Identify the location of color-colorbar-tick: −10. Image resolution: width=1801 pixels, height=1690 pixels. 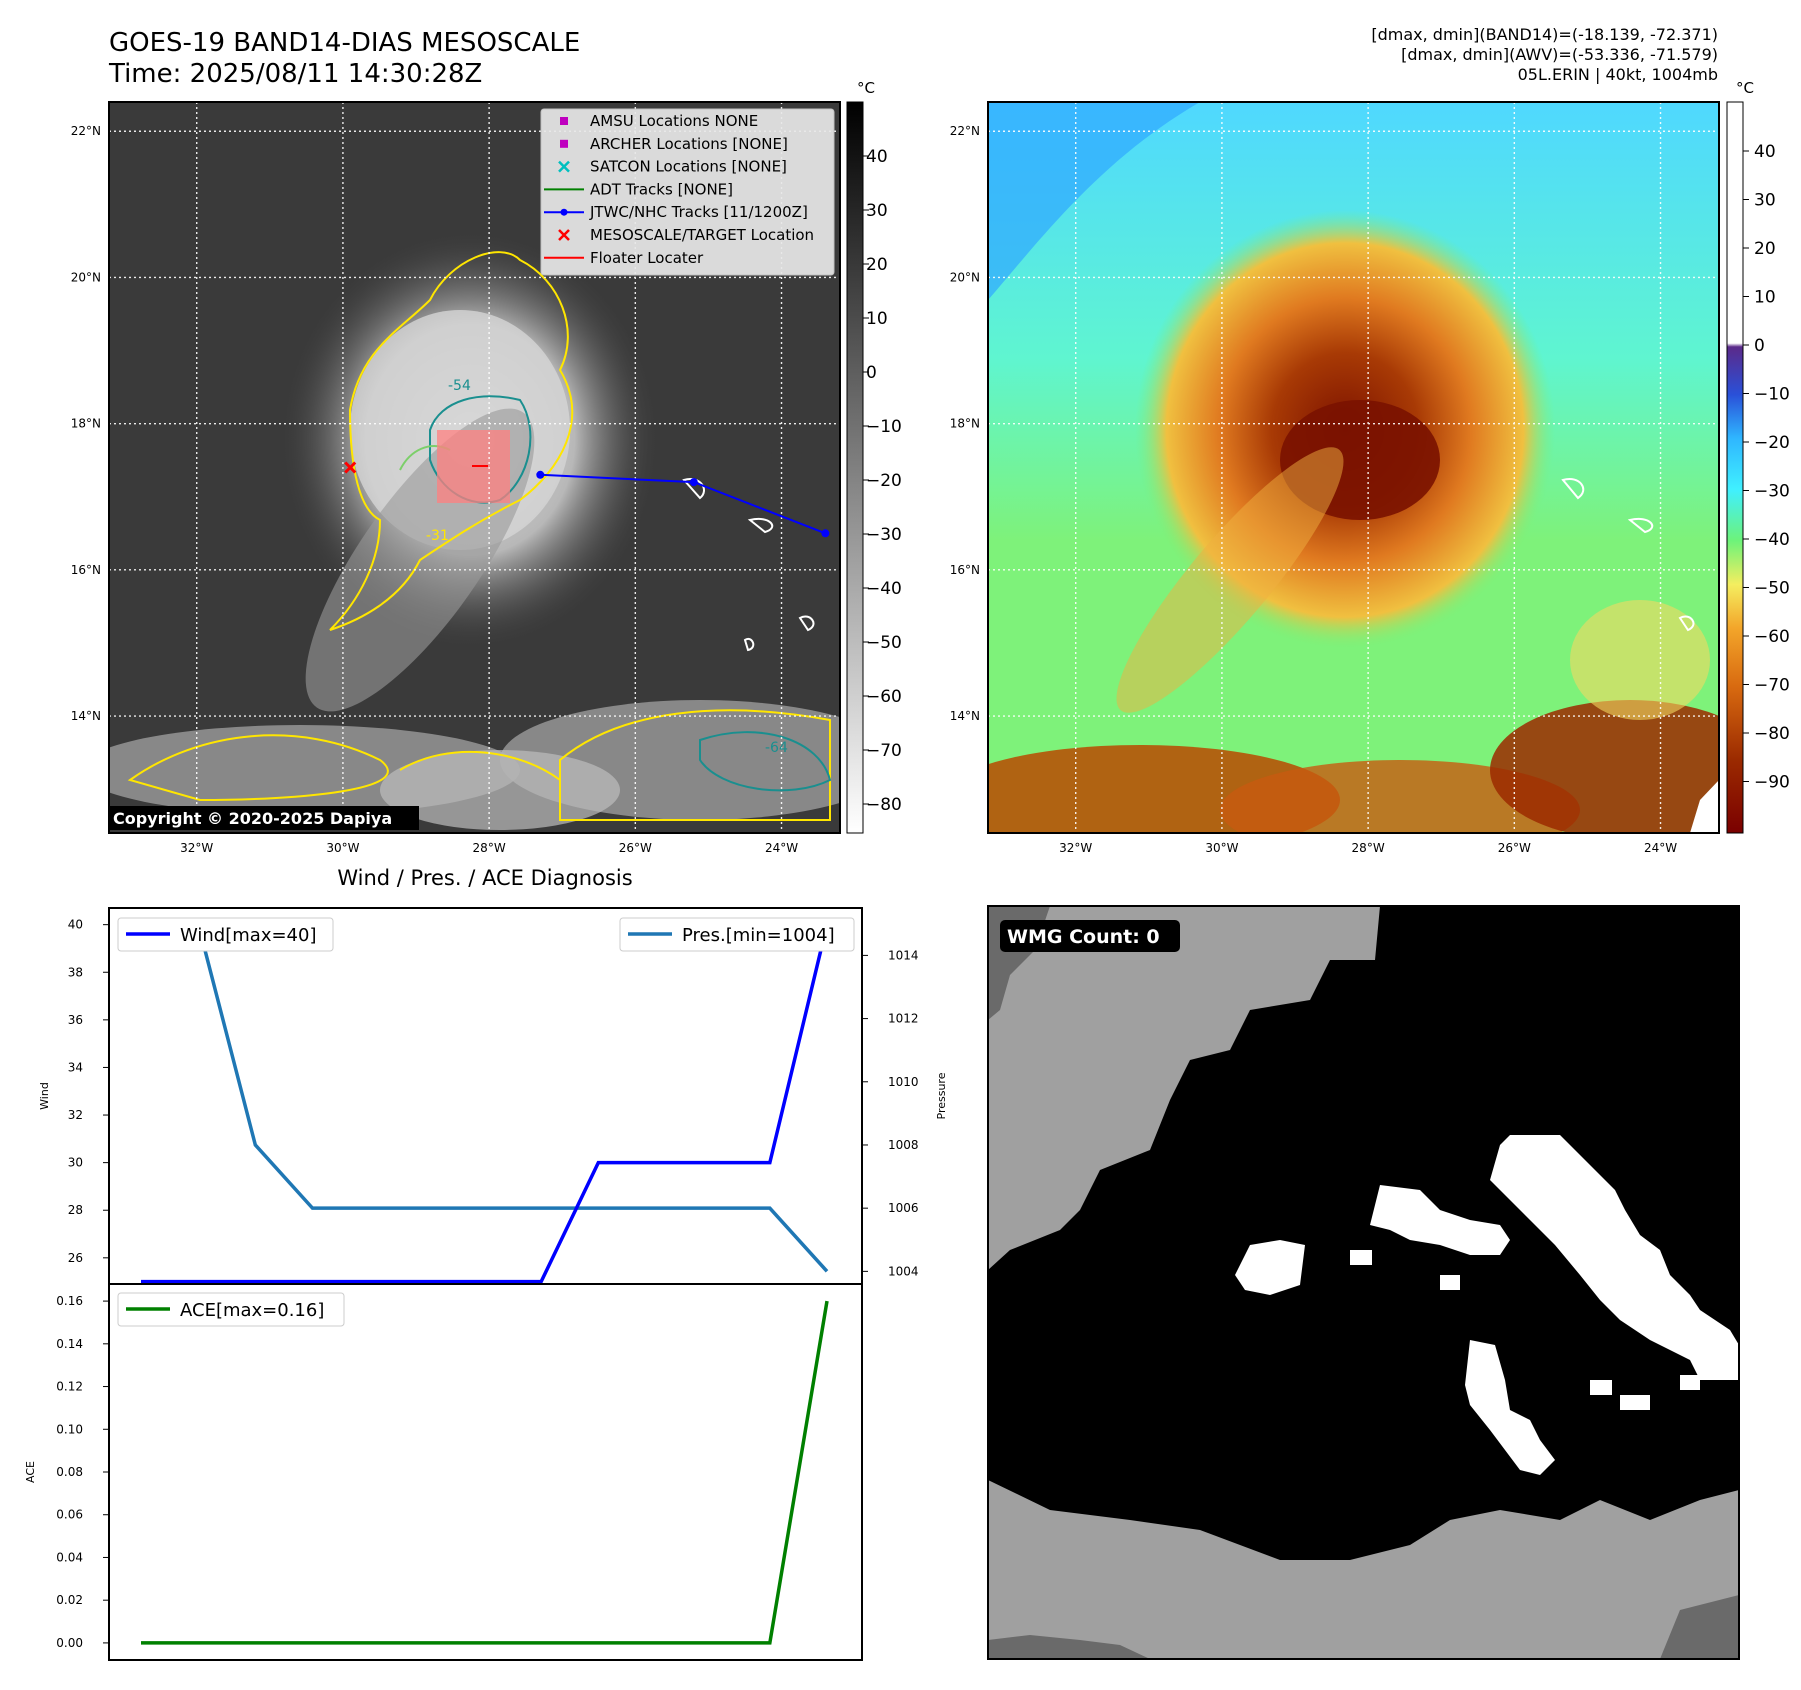
(1772, 395).